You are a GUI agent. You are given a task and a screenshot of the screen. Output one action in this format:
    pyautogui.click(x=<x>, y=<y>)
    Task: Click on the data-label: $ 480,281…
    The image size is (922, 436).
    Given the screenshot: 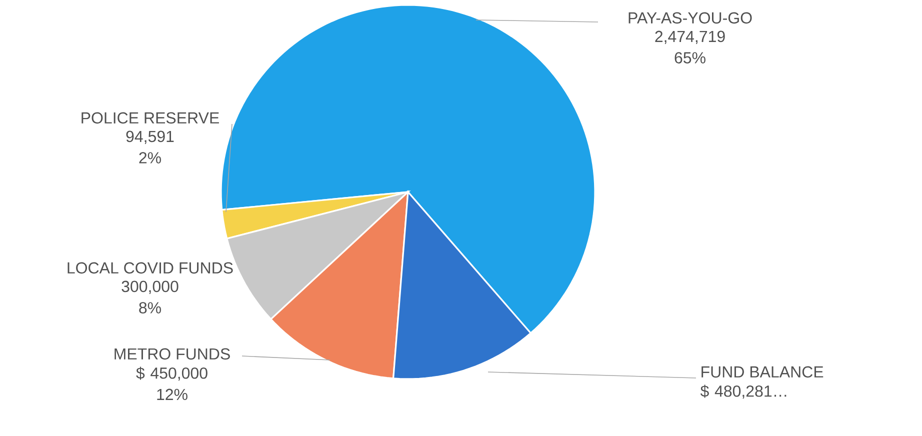 What is the action you would take?
    pyautogui.click(x=743, y=391)
    